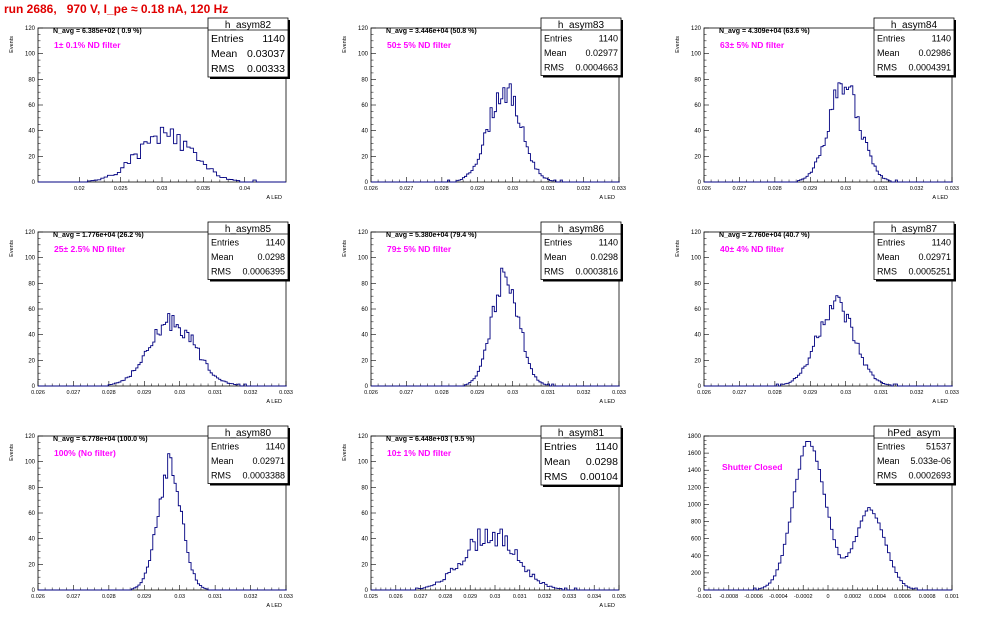 The width and height of the screenshot is (996, 622). What do you see at coordinates (695, 505) in the screenshot?
I see `y-tick-label: 1000` at bounding box center [695, 505].